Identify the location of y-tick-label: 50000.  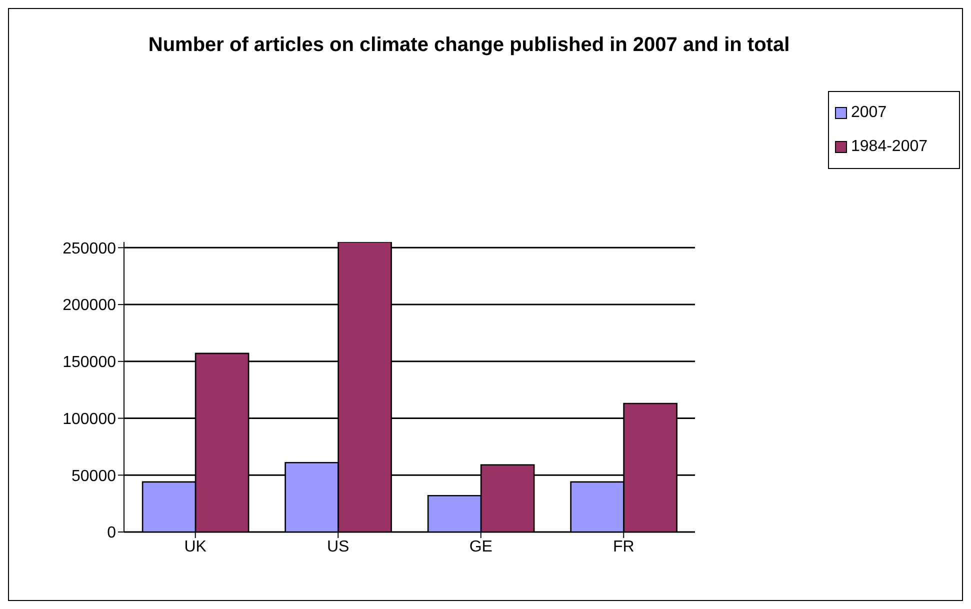
(94, 476).